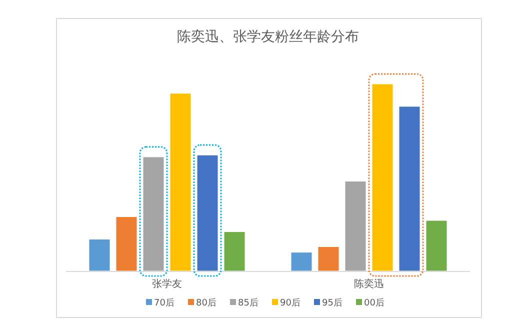 The width and height of the screenshot is (524, 331). I want to click on legend-label: 70后, so click(164, 303).